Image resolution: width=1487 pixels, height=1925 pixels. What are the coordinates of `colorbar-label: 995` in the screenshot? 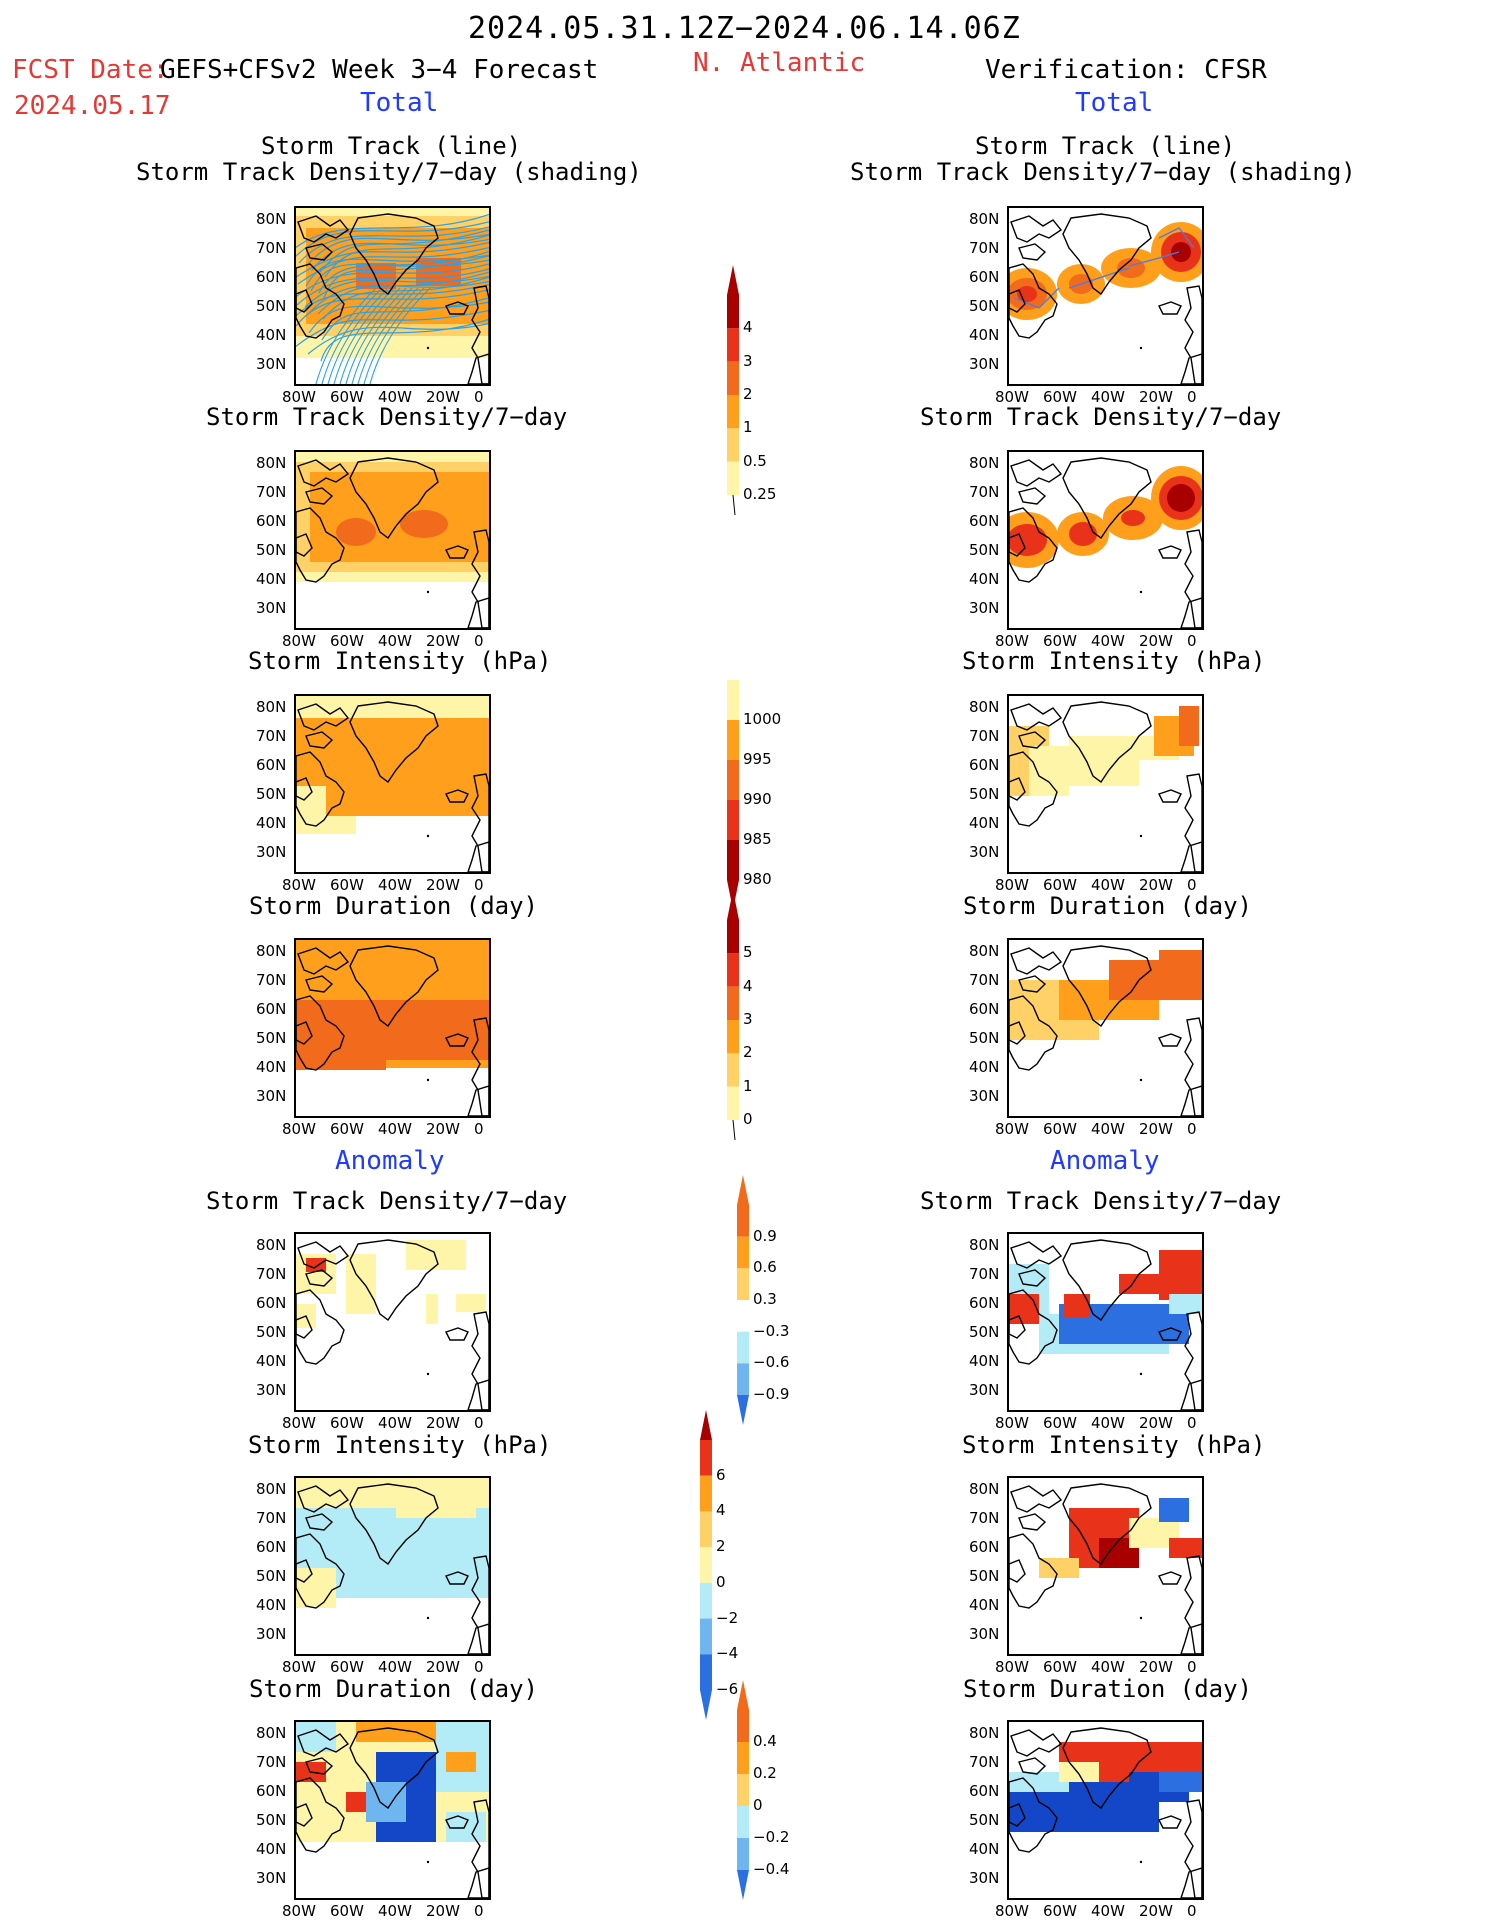 It's located at (757, 759).